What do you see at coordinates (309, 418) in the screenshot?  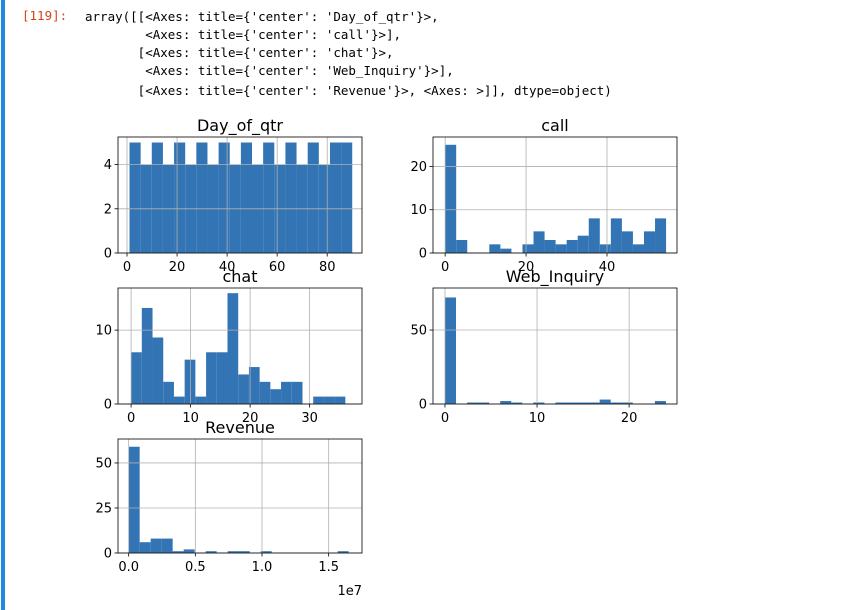 I see `x-tick-label: 30` at bounding box center [309, 418].